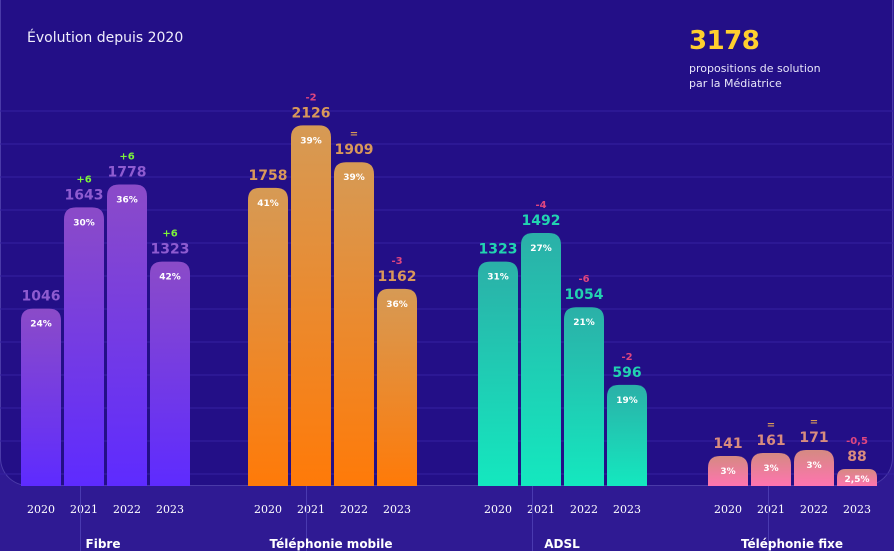  I want to click on value-label: 1492, so click(541, 221).